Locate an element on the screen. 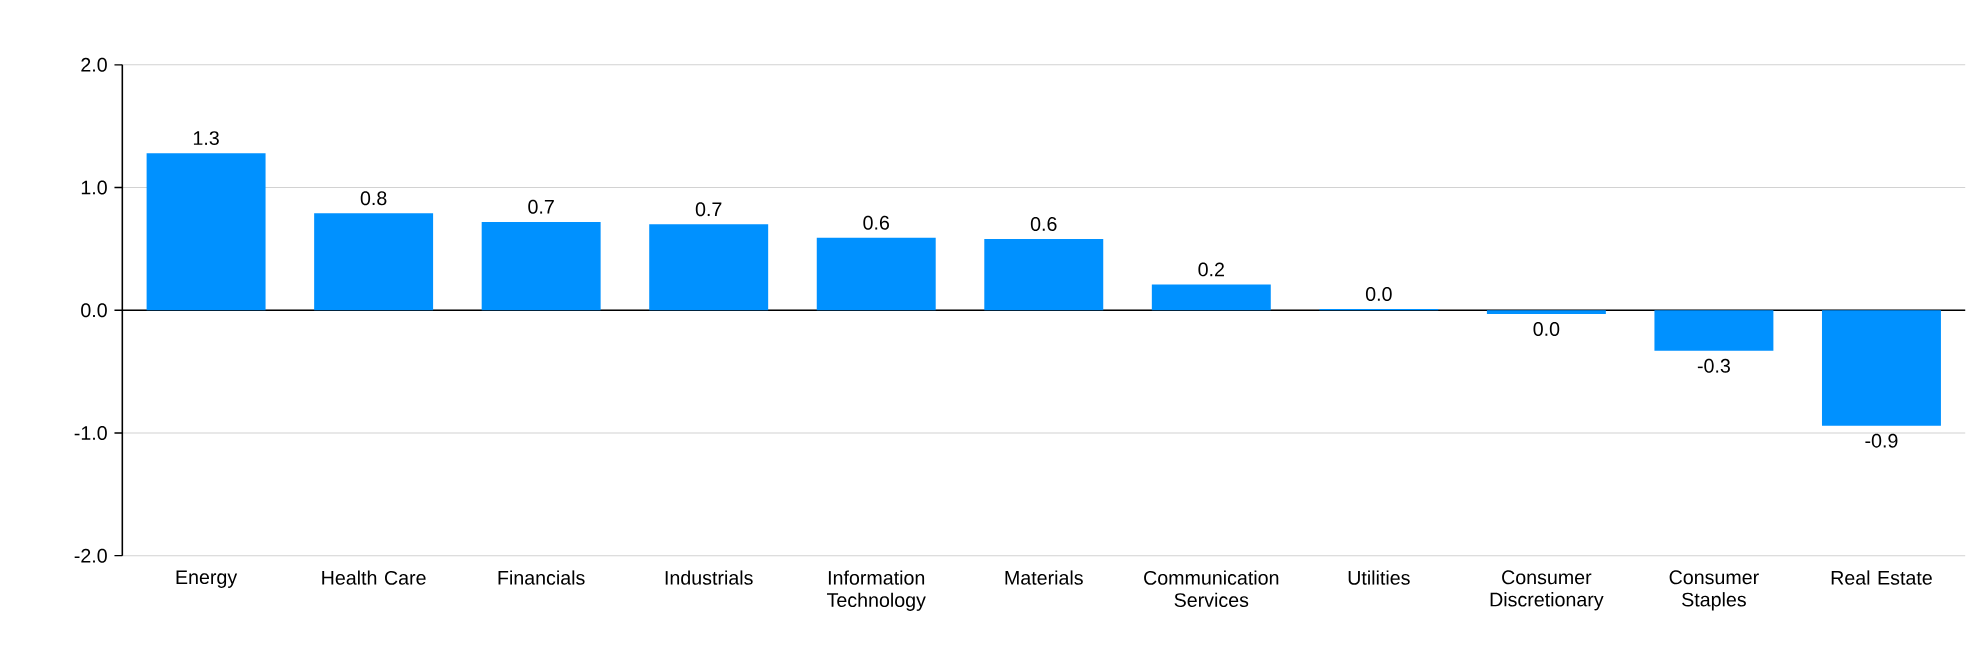 Image resolution: width=1966 pixels, height=664 pixels. data-label: 0.2 is located at coordinates (1211, 269).